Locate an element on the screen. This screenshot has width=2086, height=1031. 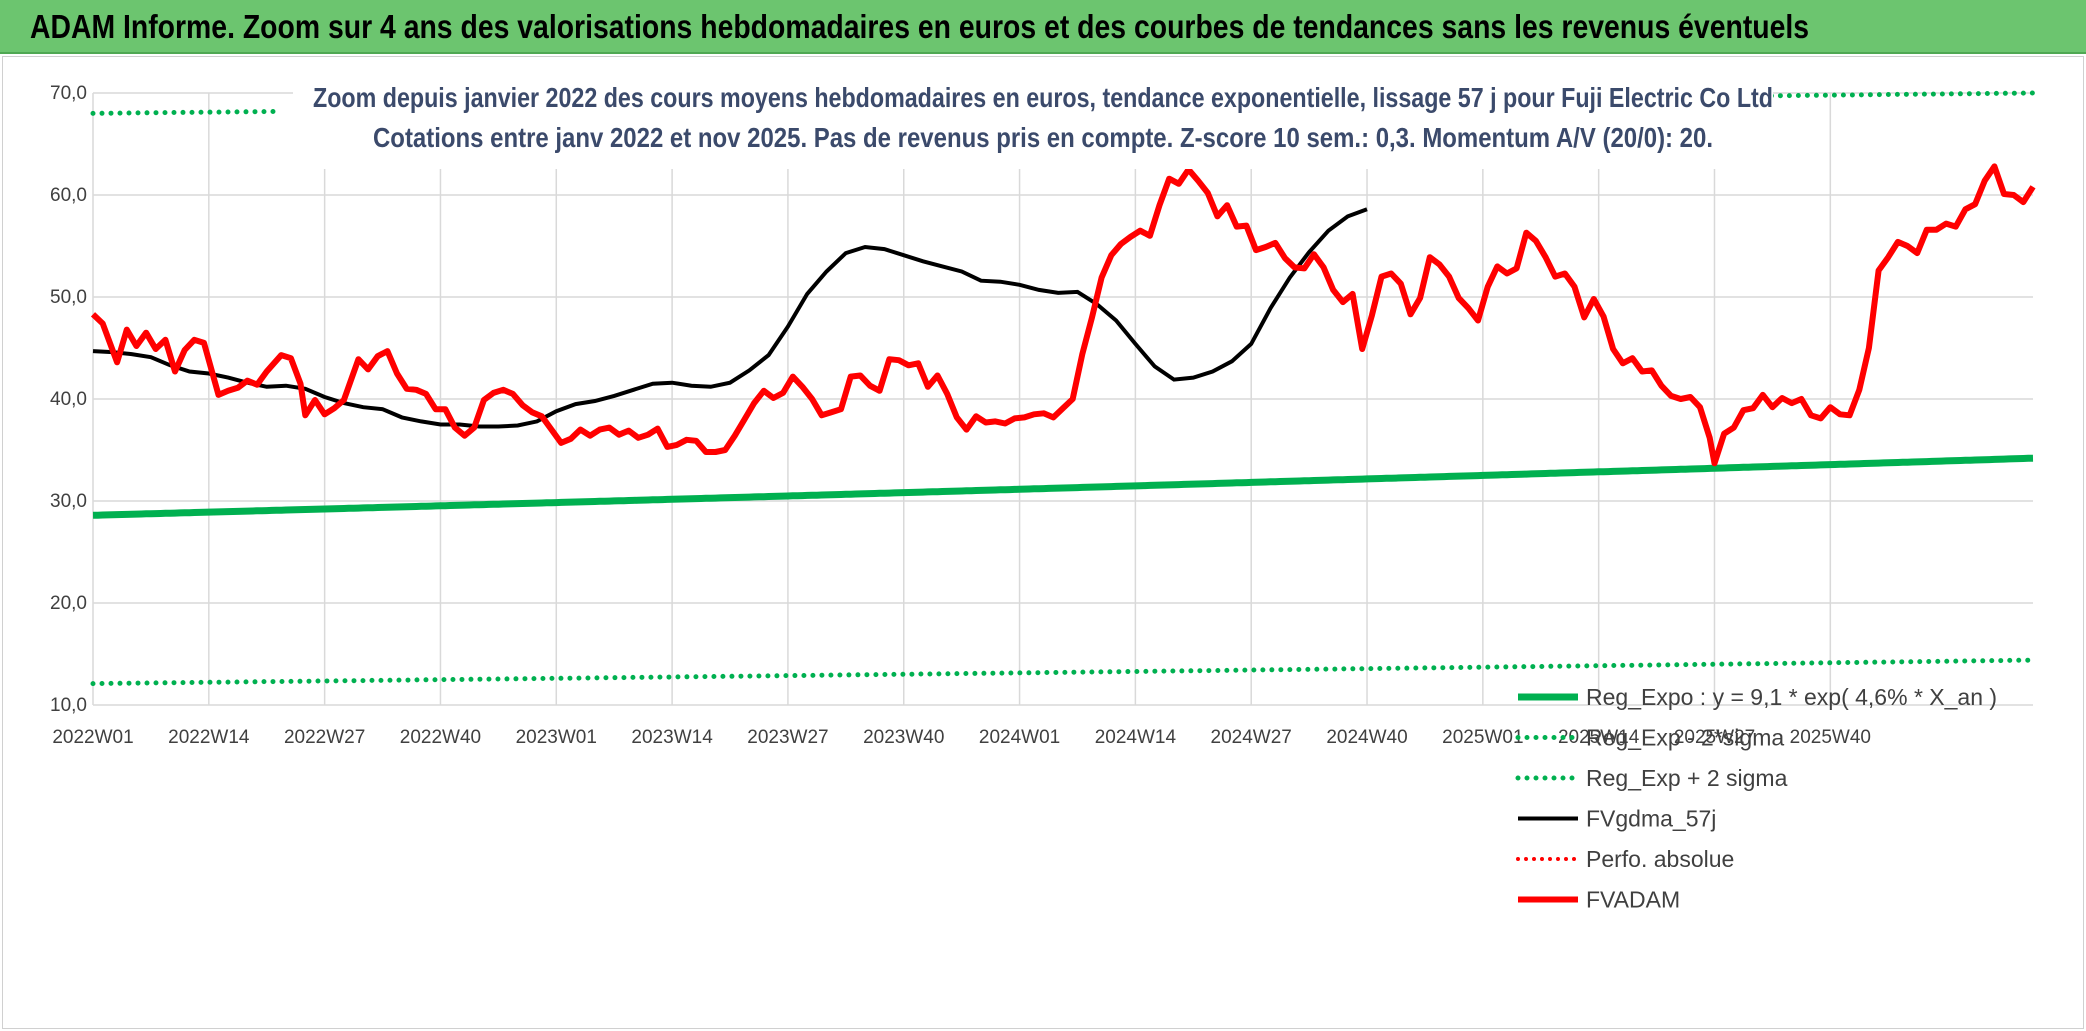
x-tick-label: 2022W01 is located at coordinates (92, 737).